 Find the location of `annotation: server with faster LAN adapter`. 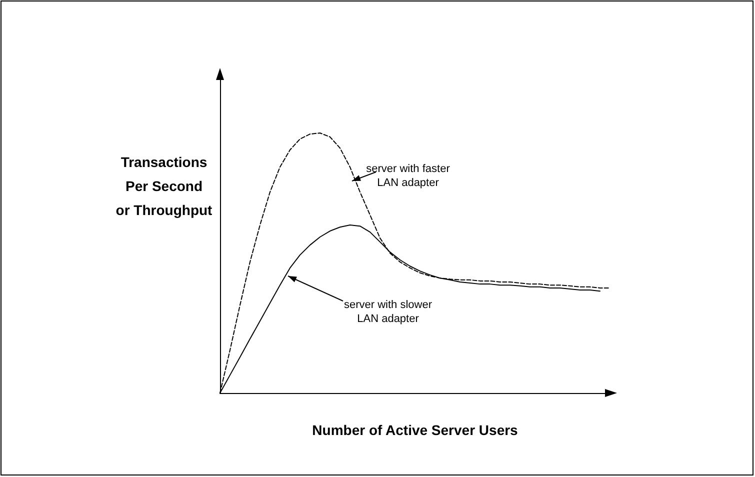

annotation: server with faster LAN adapter is located at coordinates (408, 176).